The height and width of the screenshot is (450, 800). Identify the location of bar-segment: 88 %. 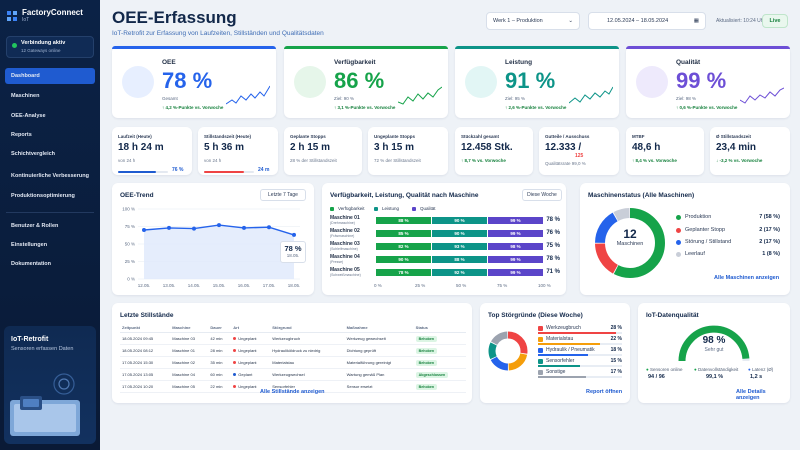
(403, 220).